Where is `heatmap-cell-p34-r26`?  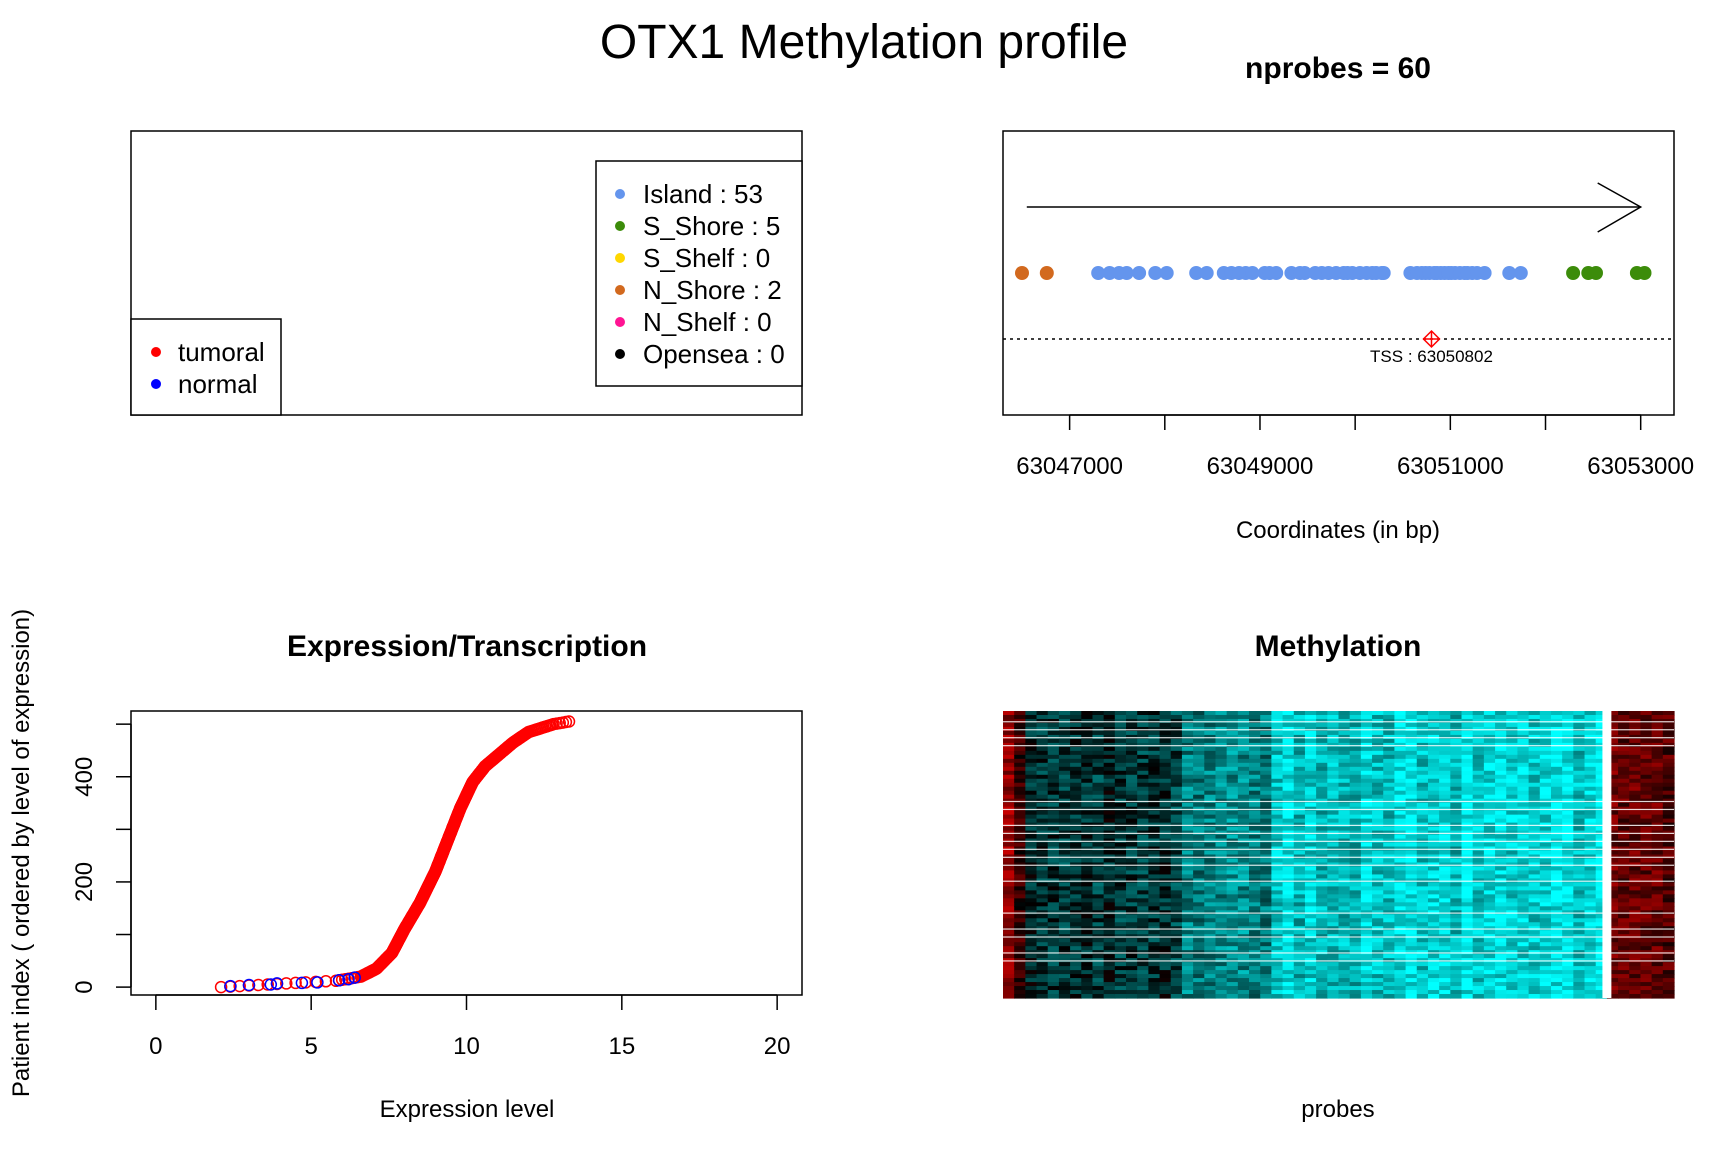 heatmap-cell-p34-r26 is located at coordinates (1378, 813).